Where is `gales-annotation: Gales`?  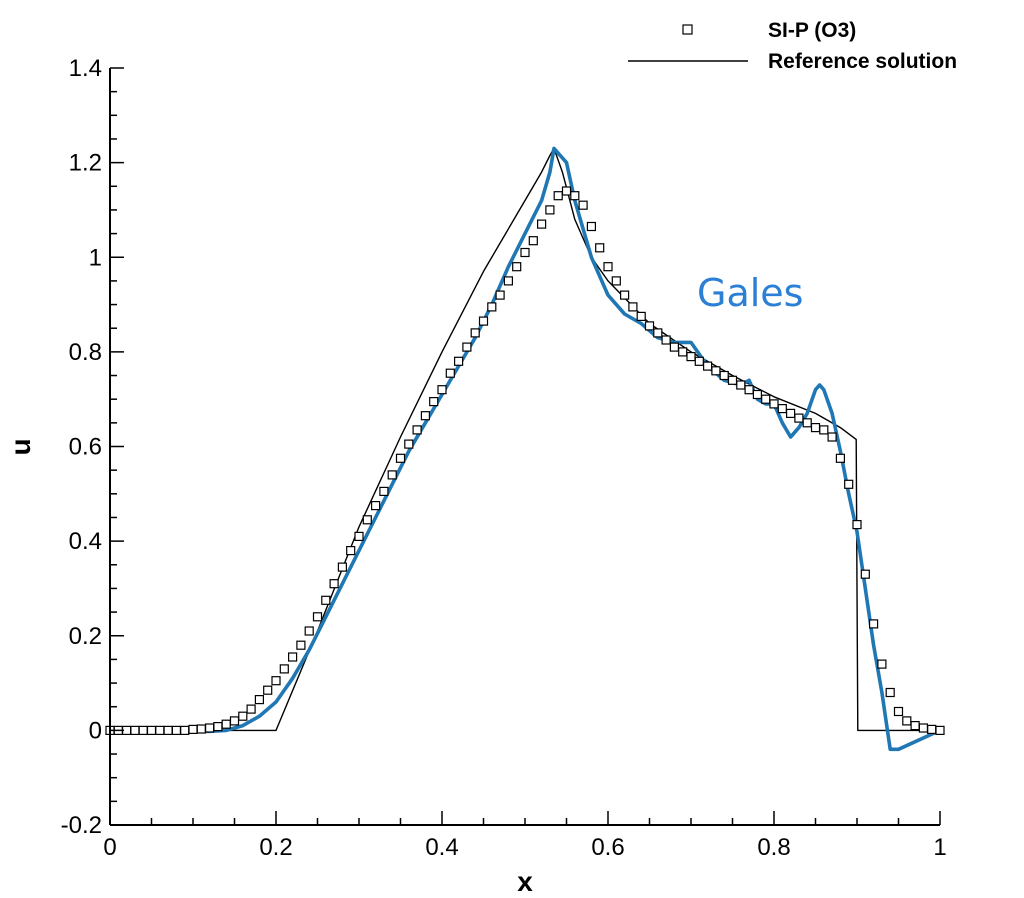 gales-annotation: Gales is located at coordinates (750, 293).